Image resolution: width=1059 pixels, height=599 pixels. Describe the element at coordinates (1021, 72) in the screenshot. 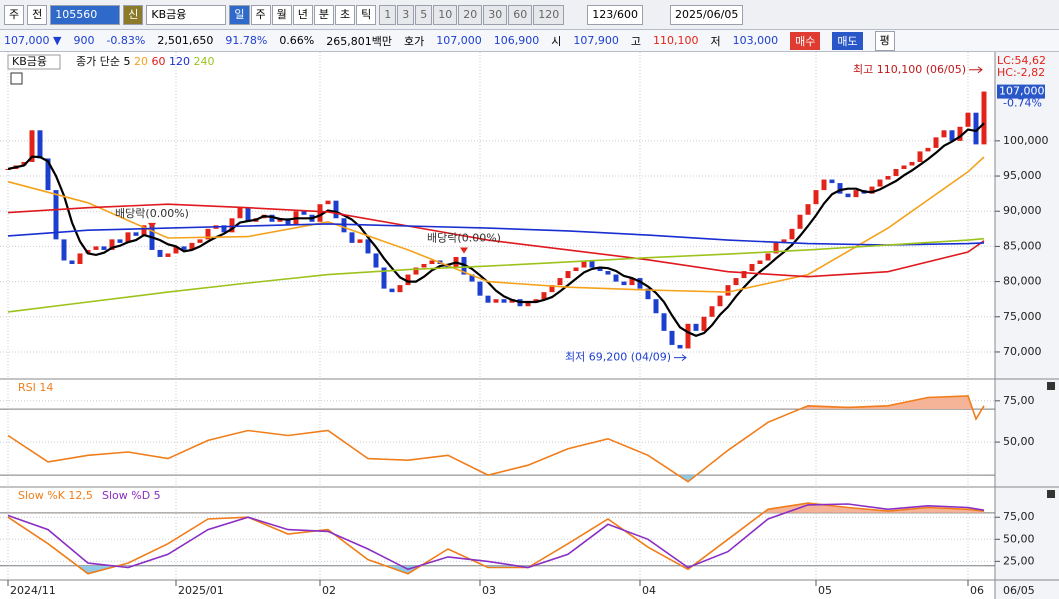

I see `side-label: HC:-2,82` at that location.